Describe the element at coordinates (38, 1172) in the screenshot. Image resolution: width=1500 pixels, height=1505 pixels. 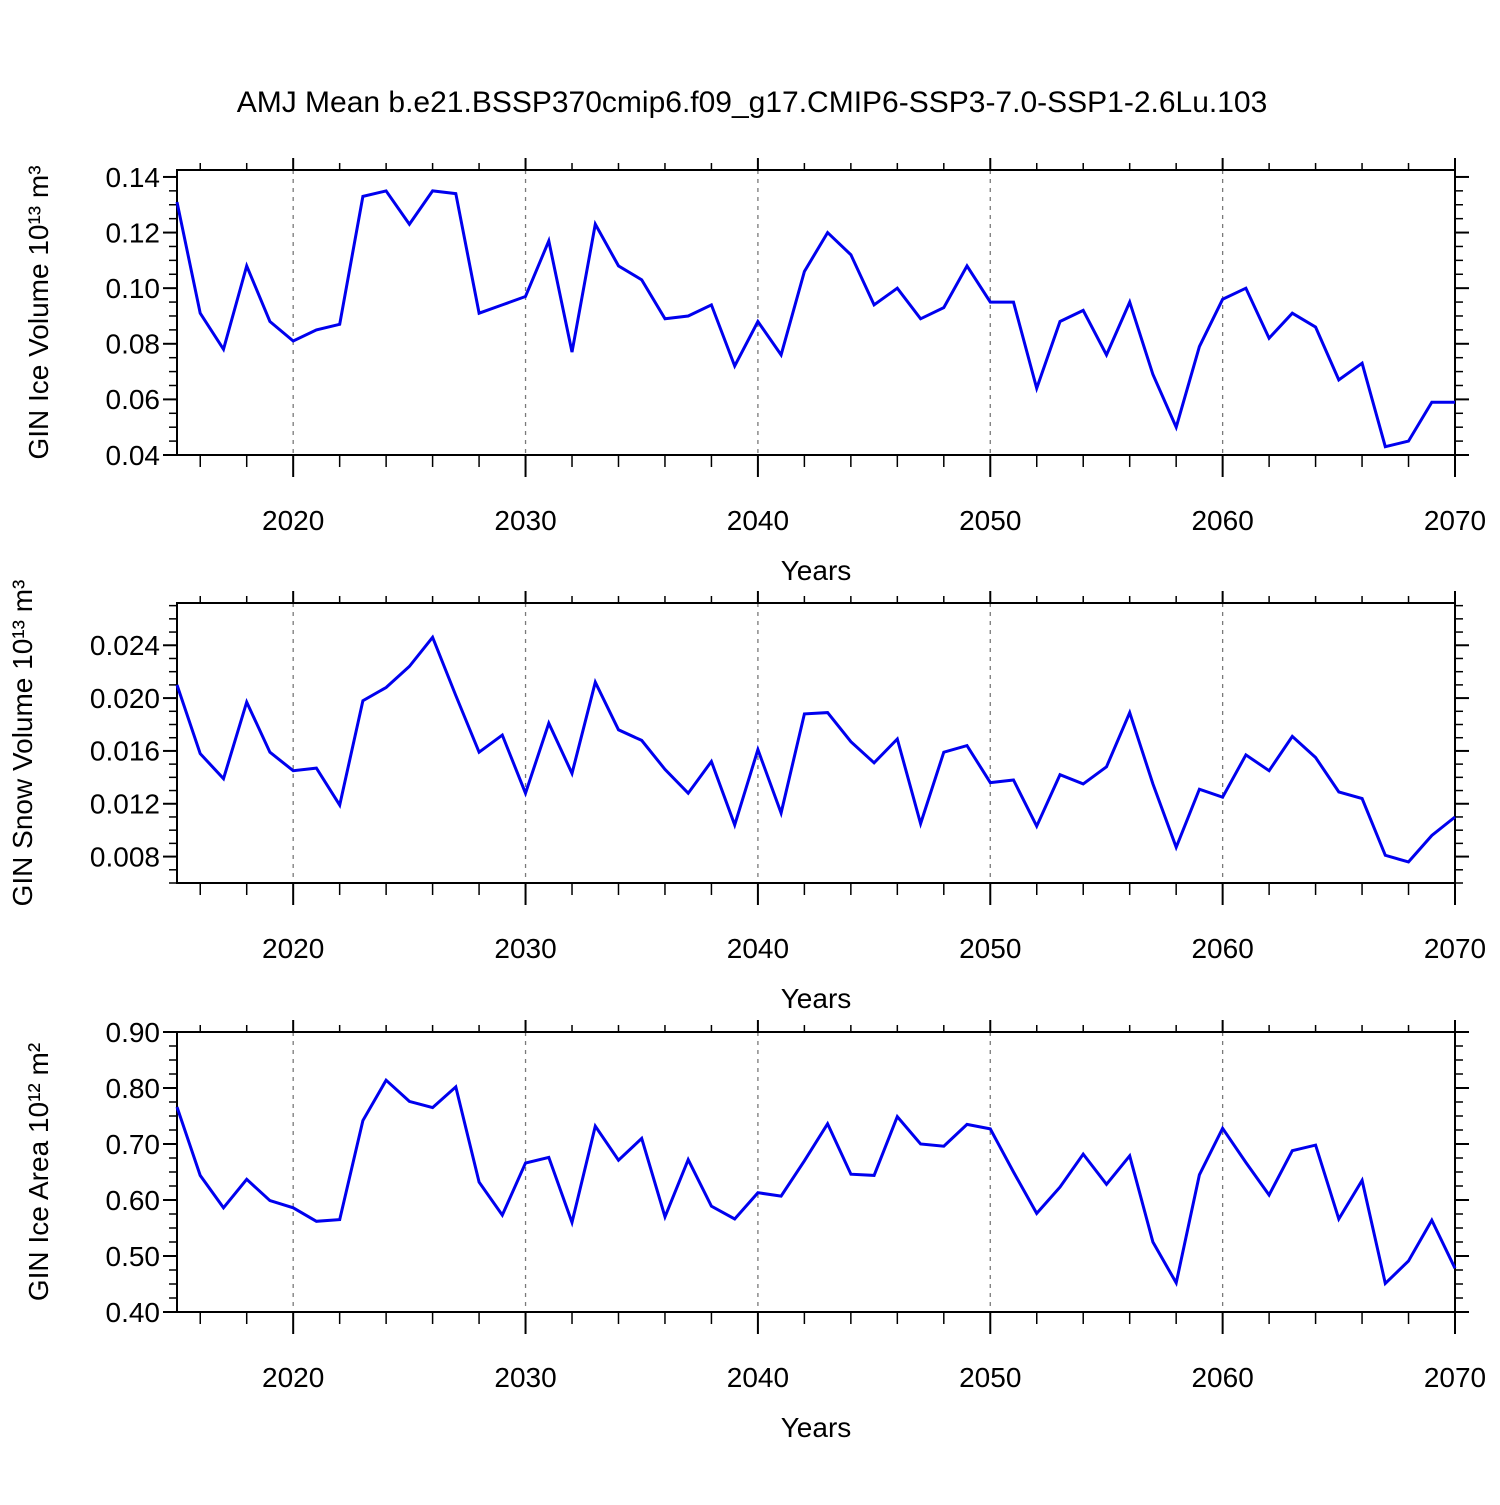
I see `axis-title-y: GIN Ice Area 10¹² m²` at that location.